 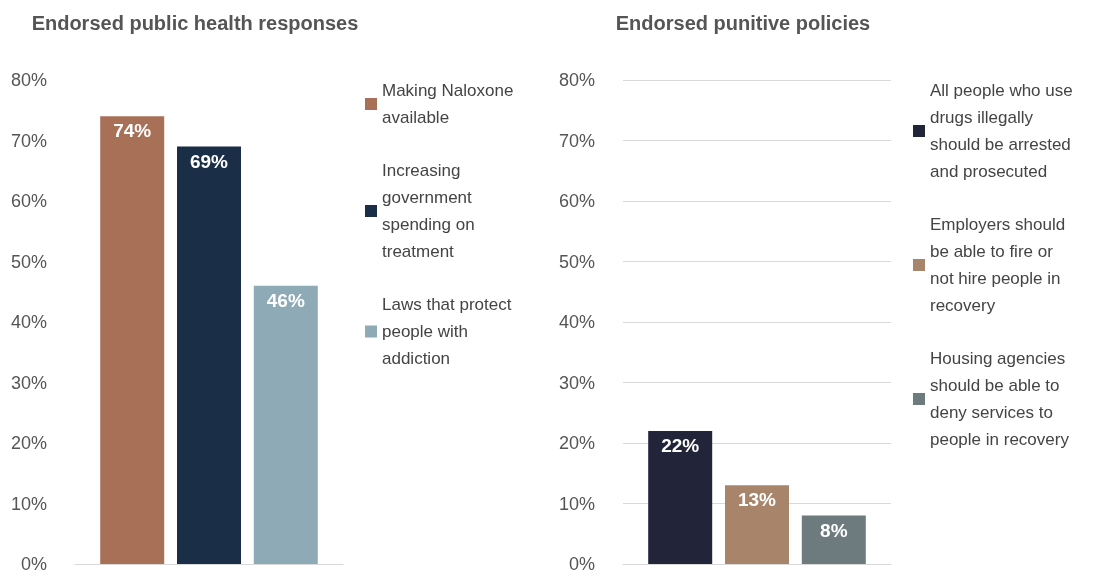 I want to click on data-label: 46%, so click(x=285, y=300).